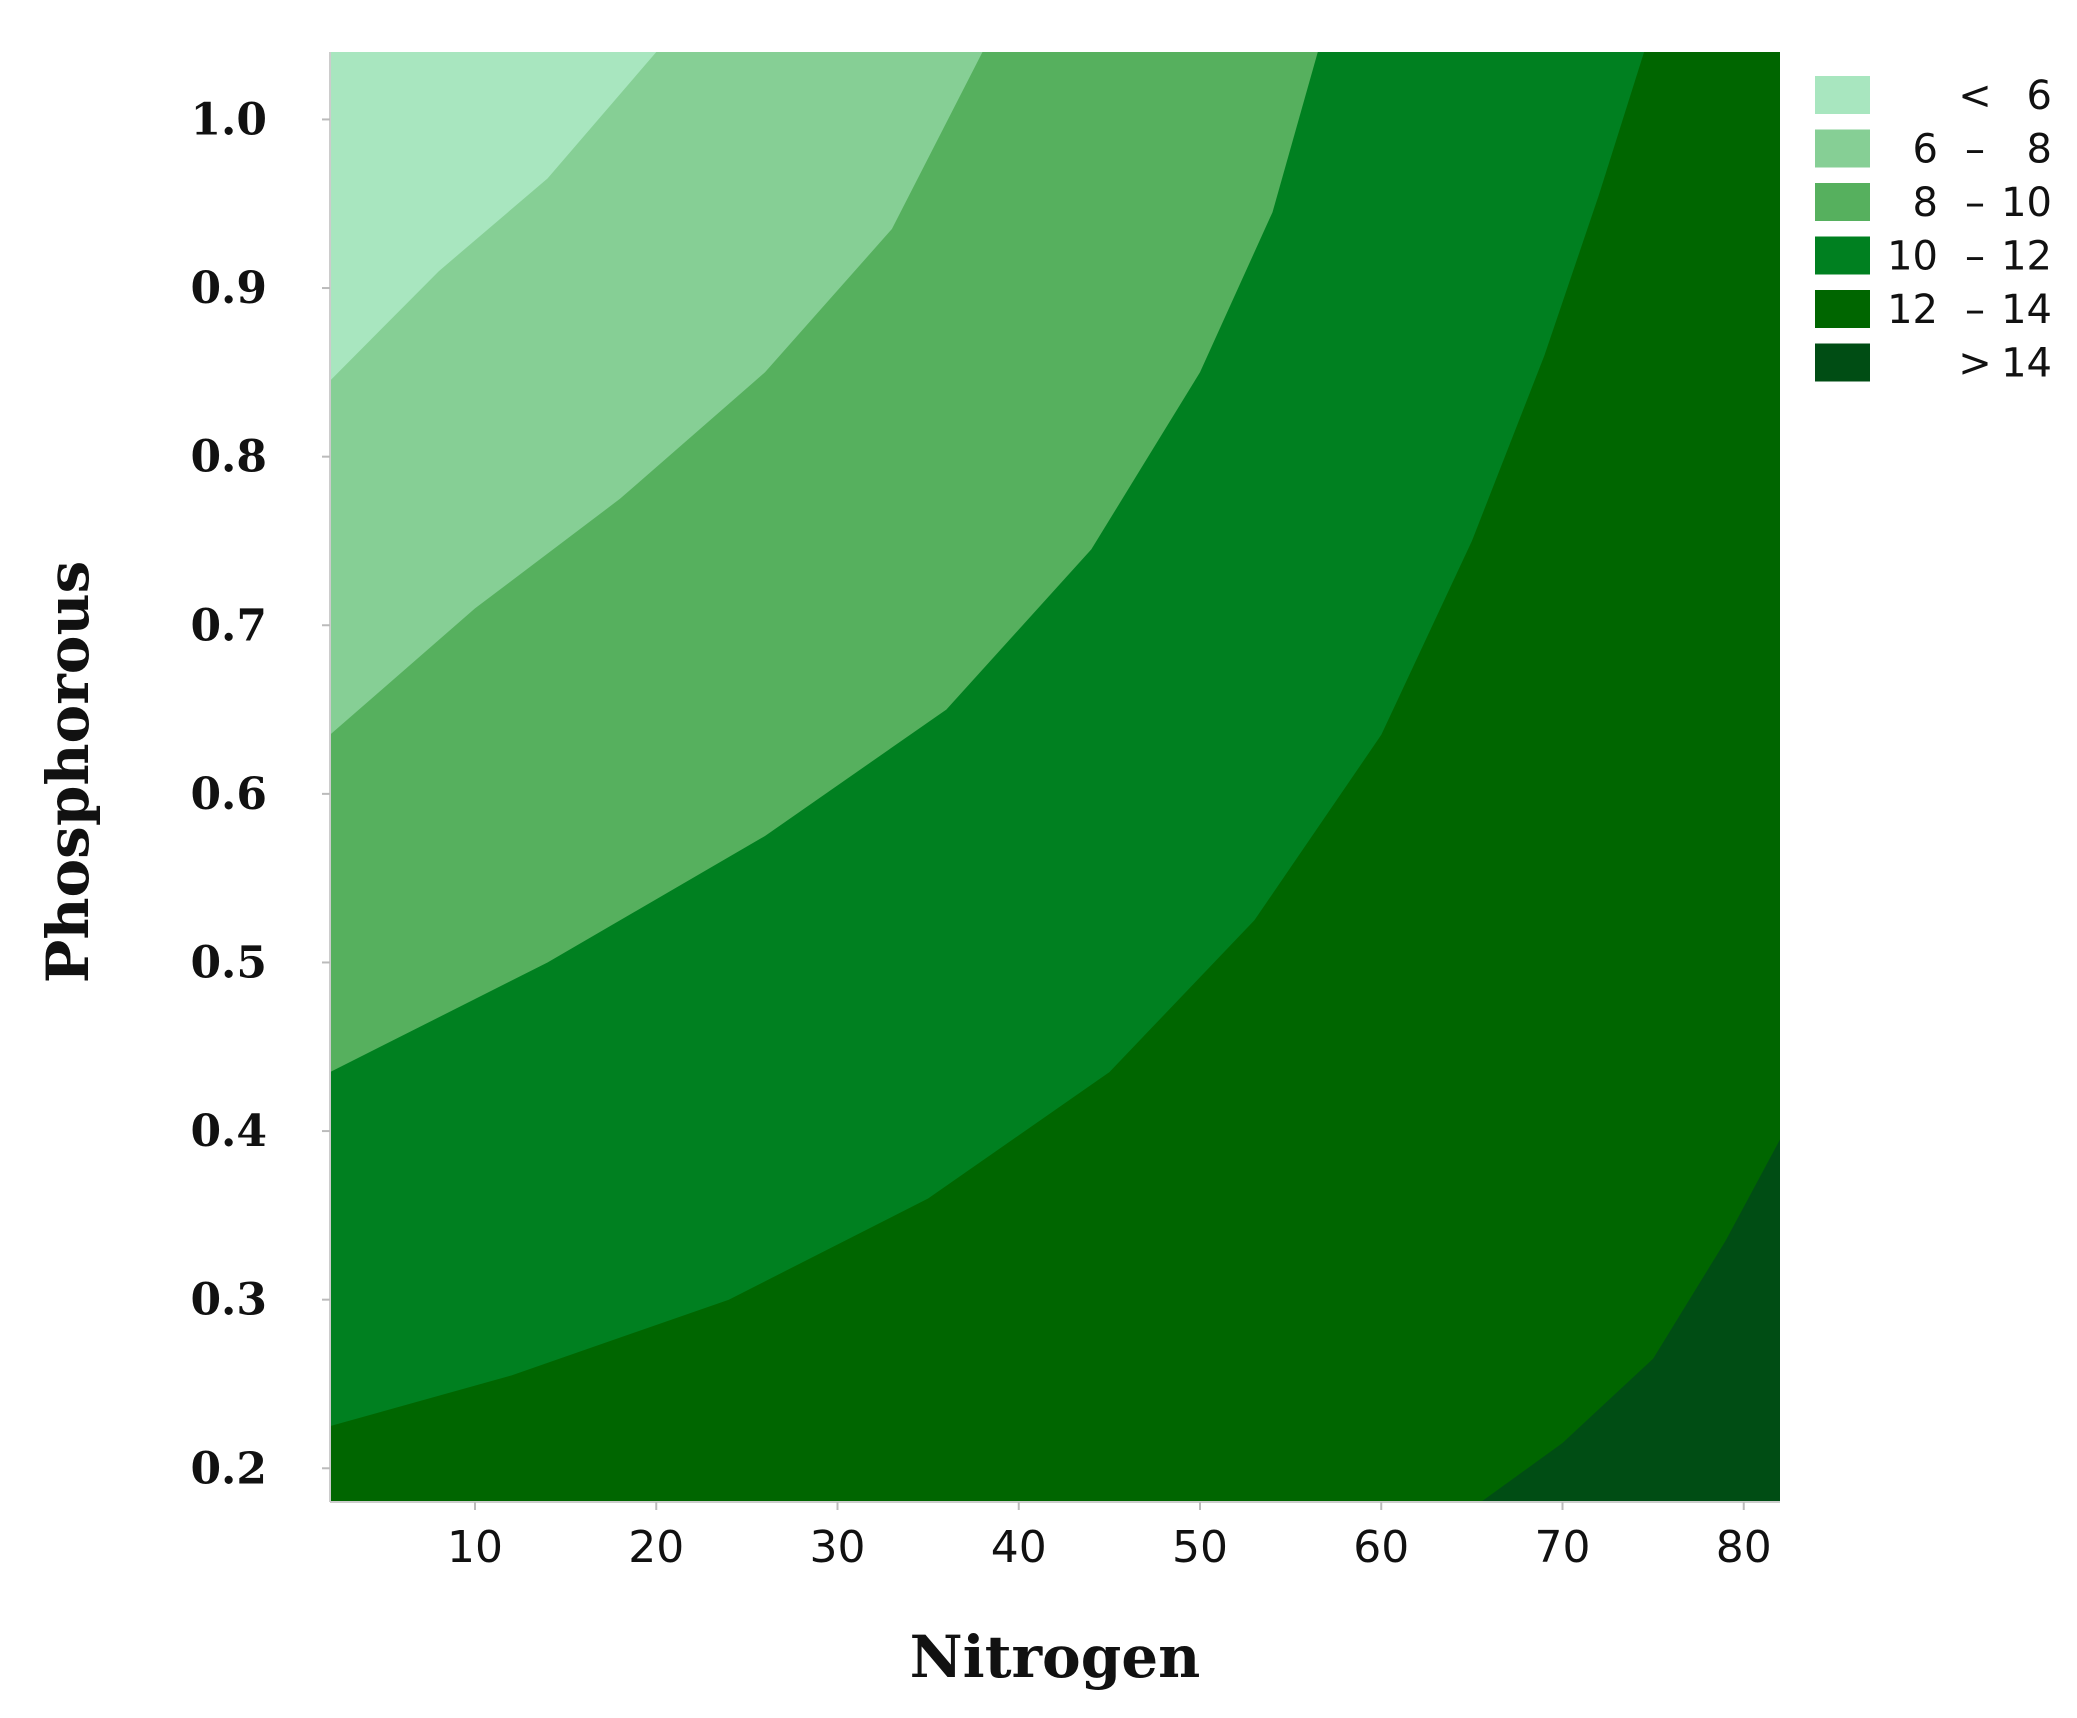 The height and width of the screenshot is (1718, 2077). I want to click on y-tick-label: 0.9, so click(228, 288).